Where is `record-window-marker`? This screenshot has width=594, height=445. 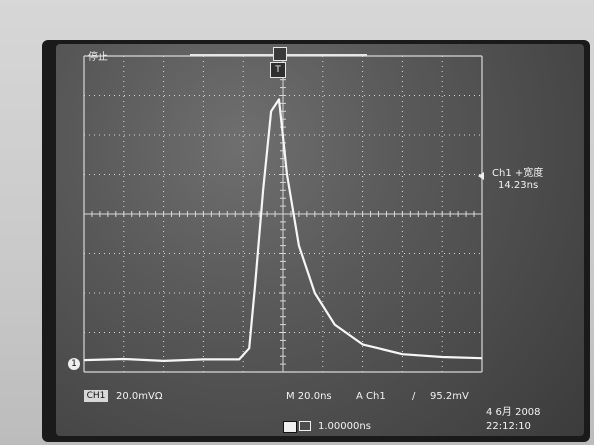
record-window-marker is located at coordinates (280, 54).